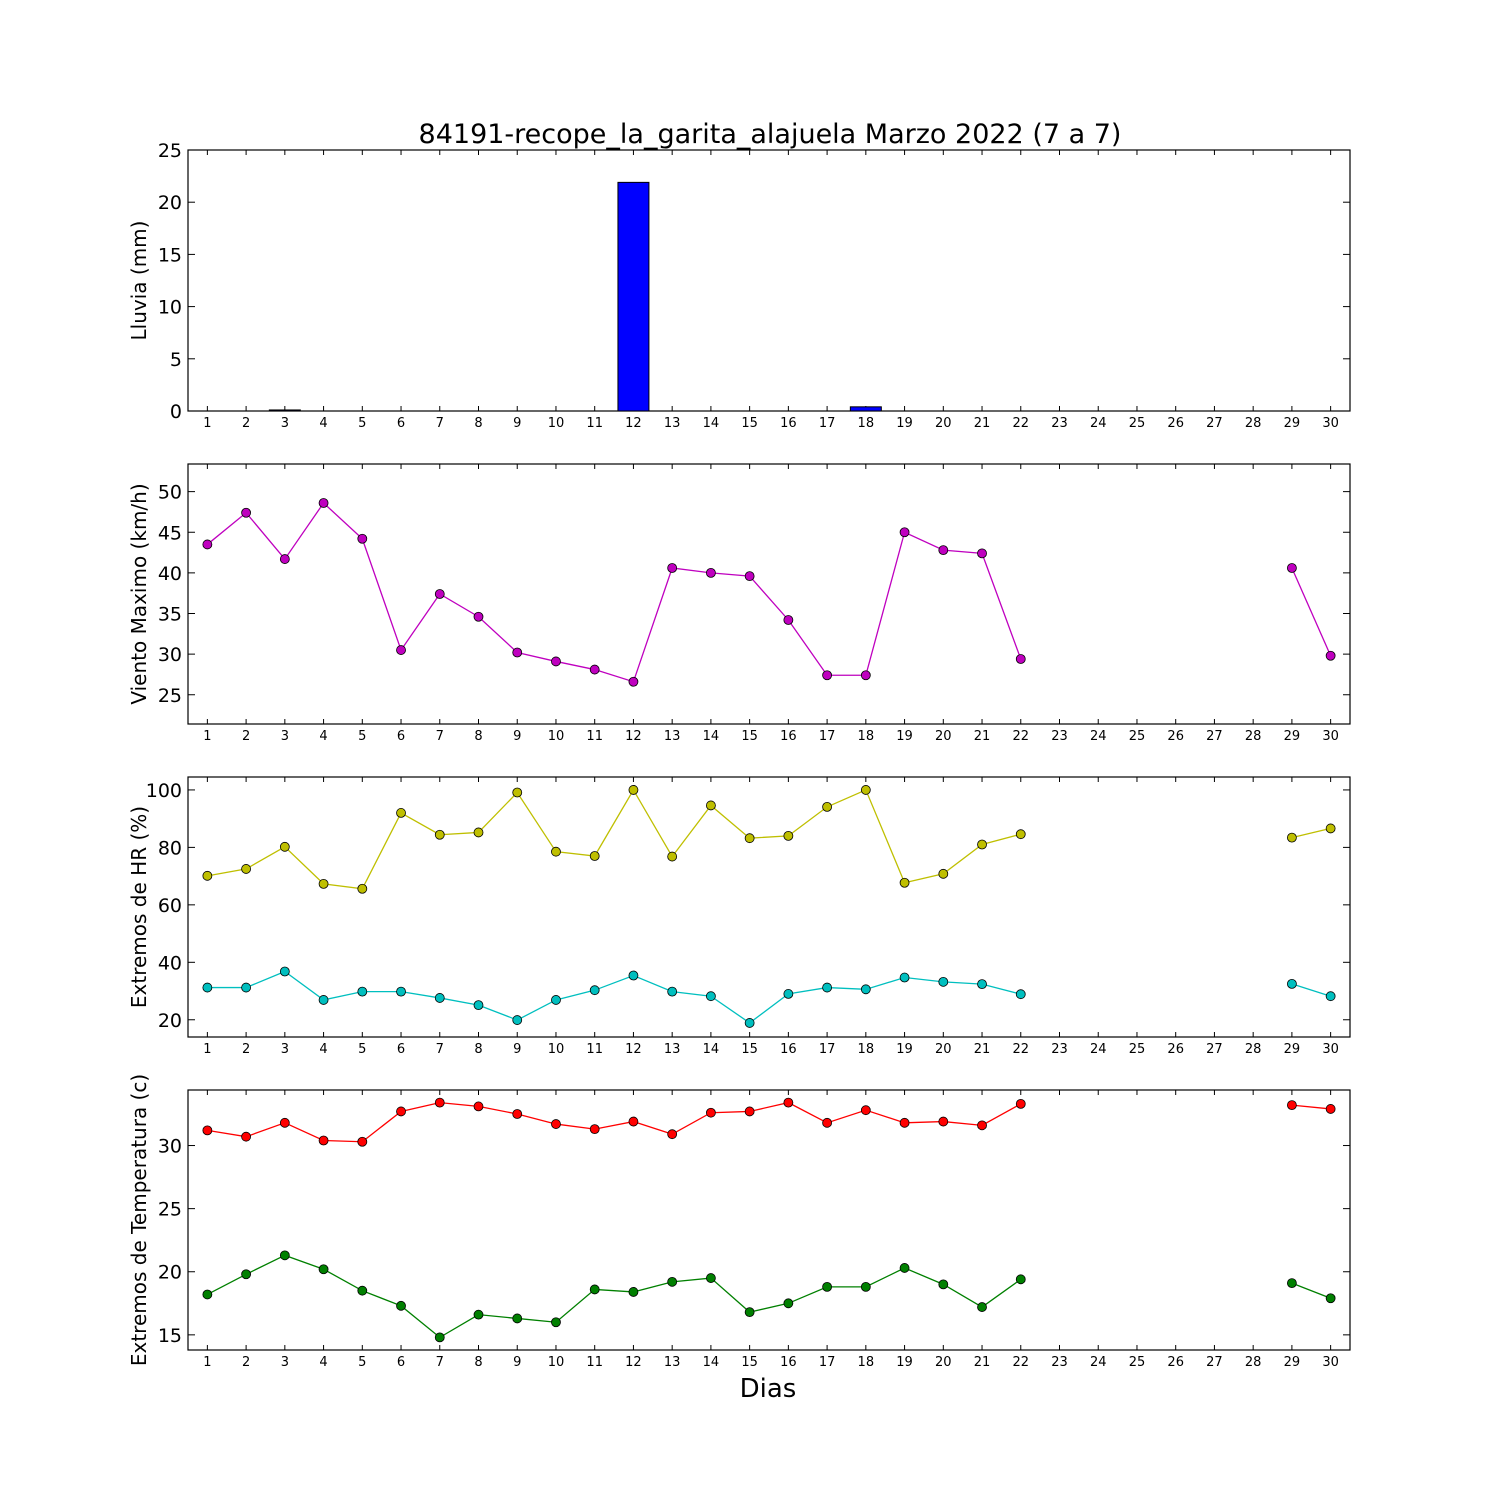 Image resolution: width=1500 pixels, height=1500 pixels. Describe the element at coordinates (170, 493) in the screenshot. I see `y-tick-label: 50` at that location.